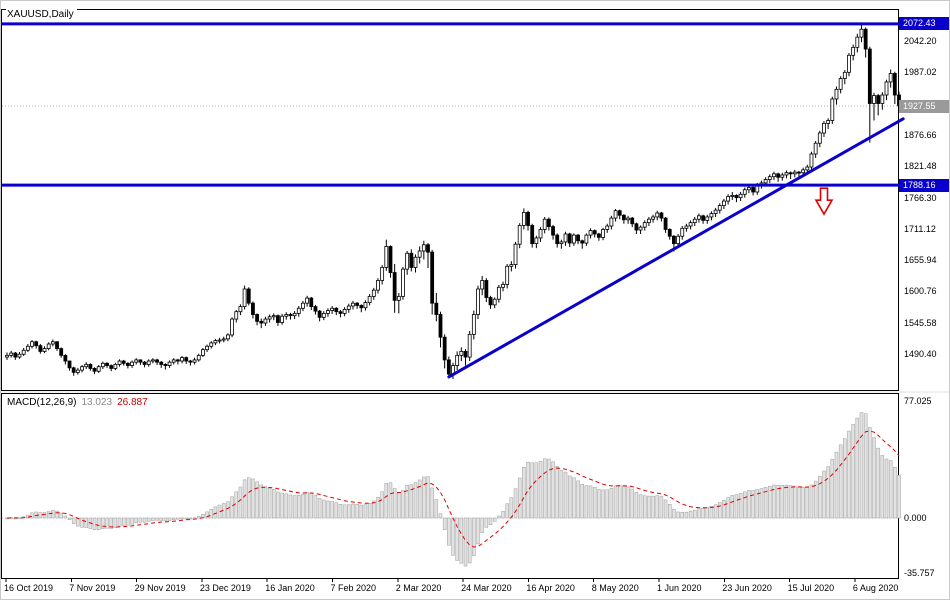 Image resolution: width=950 pixels, height=600 pixels. I want to click on date-tick-label: 29 Nov 2019, so click(160, 588).